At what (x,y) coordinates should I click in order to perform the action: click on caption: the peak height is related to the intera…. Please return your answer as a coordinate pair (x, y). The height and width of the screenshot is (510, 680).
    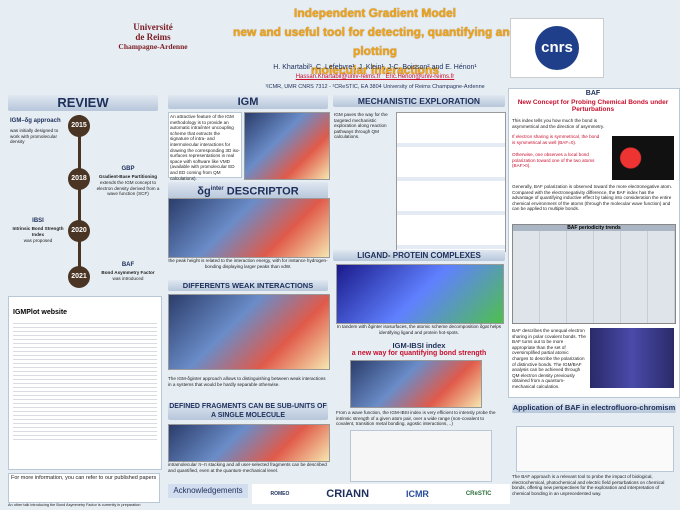
    Looking at the image, I should click on (248, 263).